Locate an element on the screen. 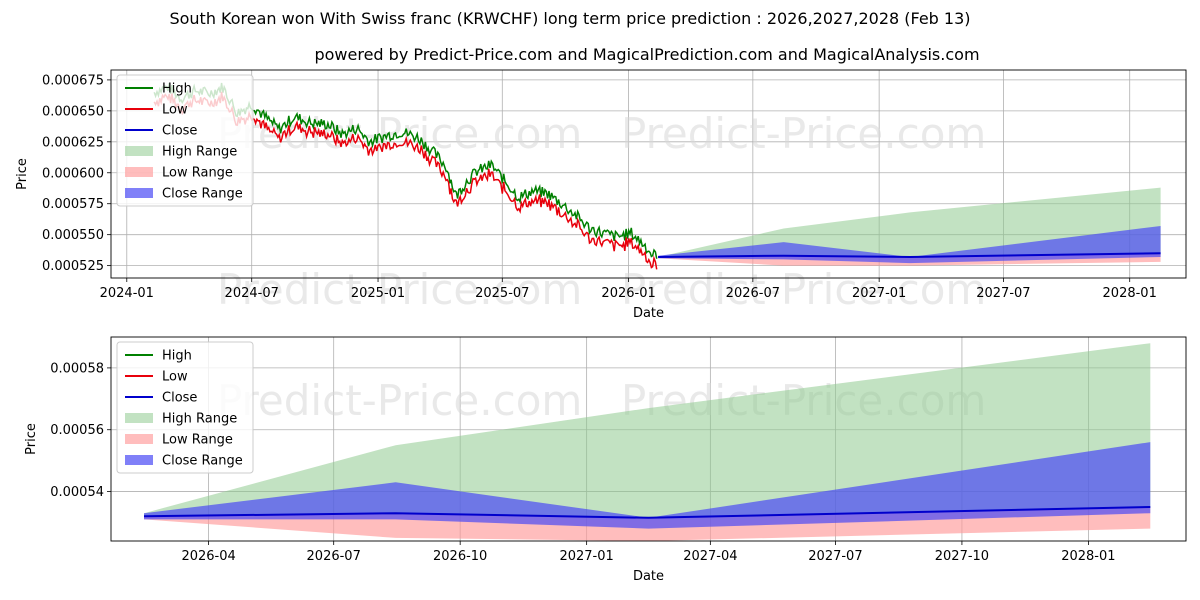 The width and height of the screenshot is (1200, 600). x-tick-label: 2024-01 is located at coordinates (127, 293).